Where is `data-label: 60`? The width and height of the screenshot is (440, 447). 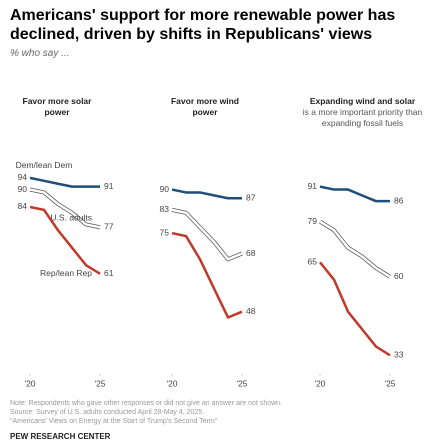 data-label: 60 is located at coordinates (399, 276).